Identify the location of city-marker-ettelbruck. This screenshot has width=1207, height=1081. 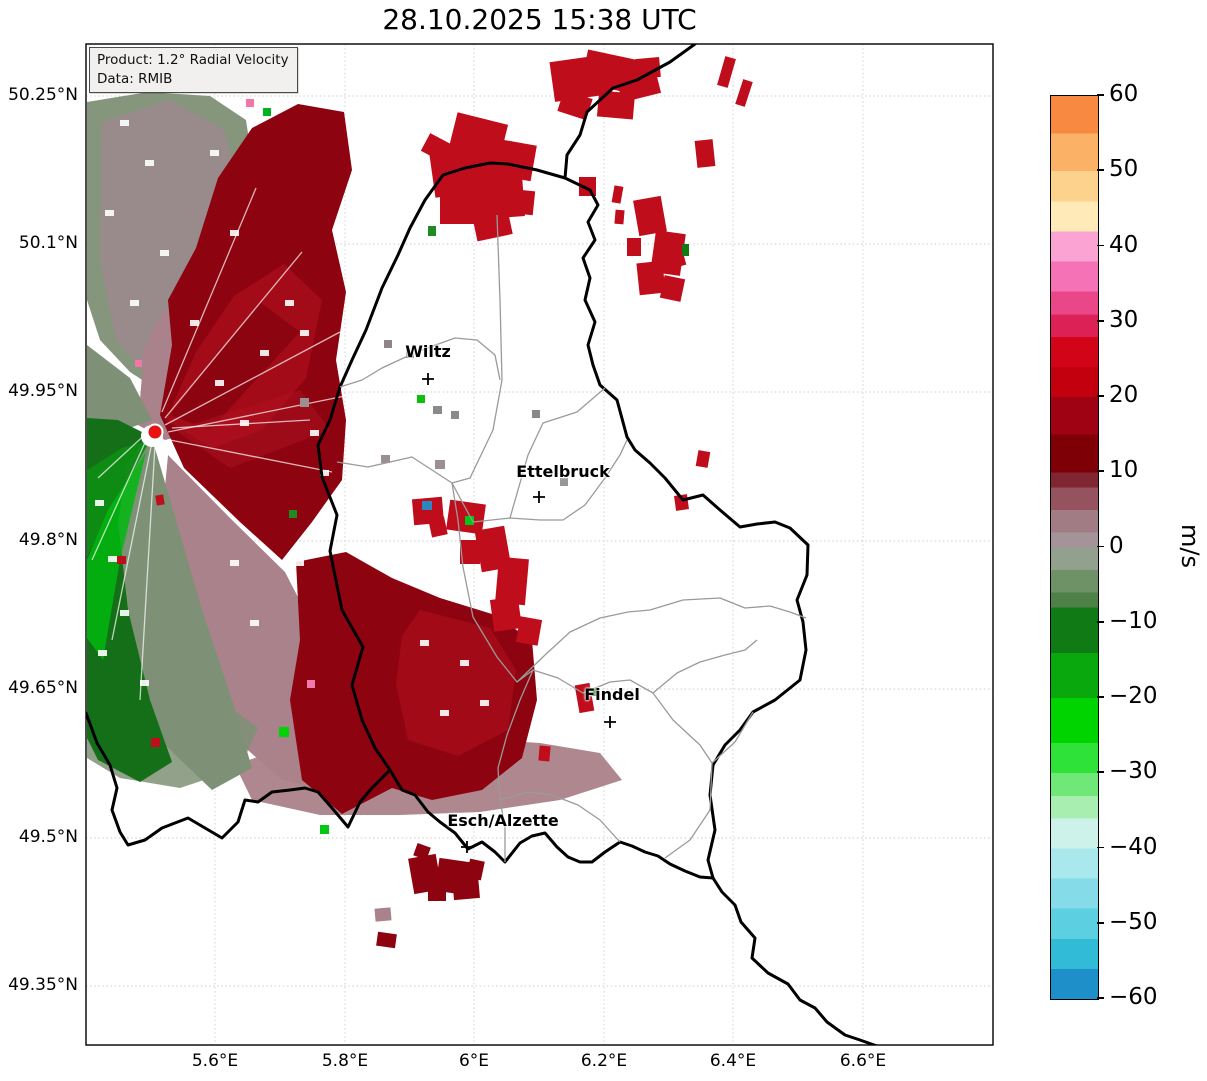
(539, 497).